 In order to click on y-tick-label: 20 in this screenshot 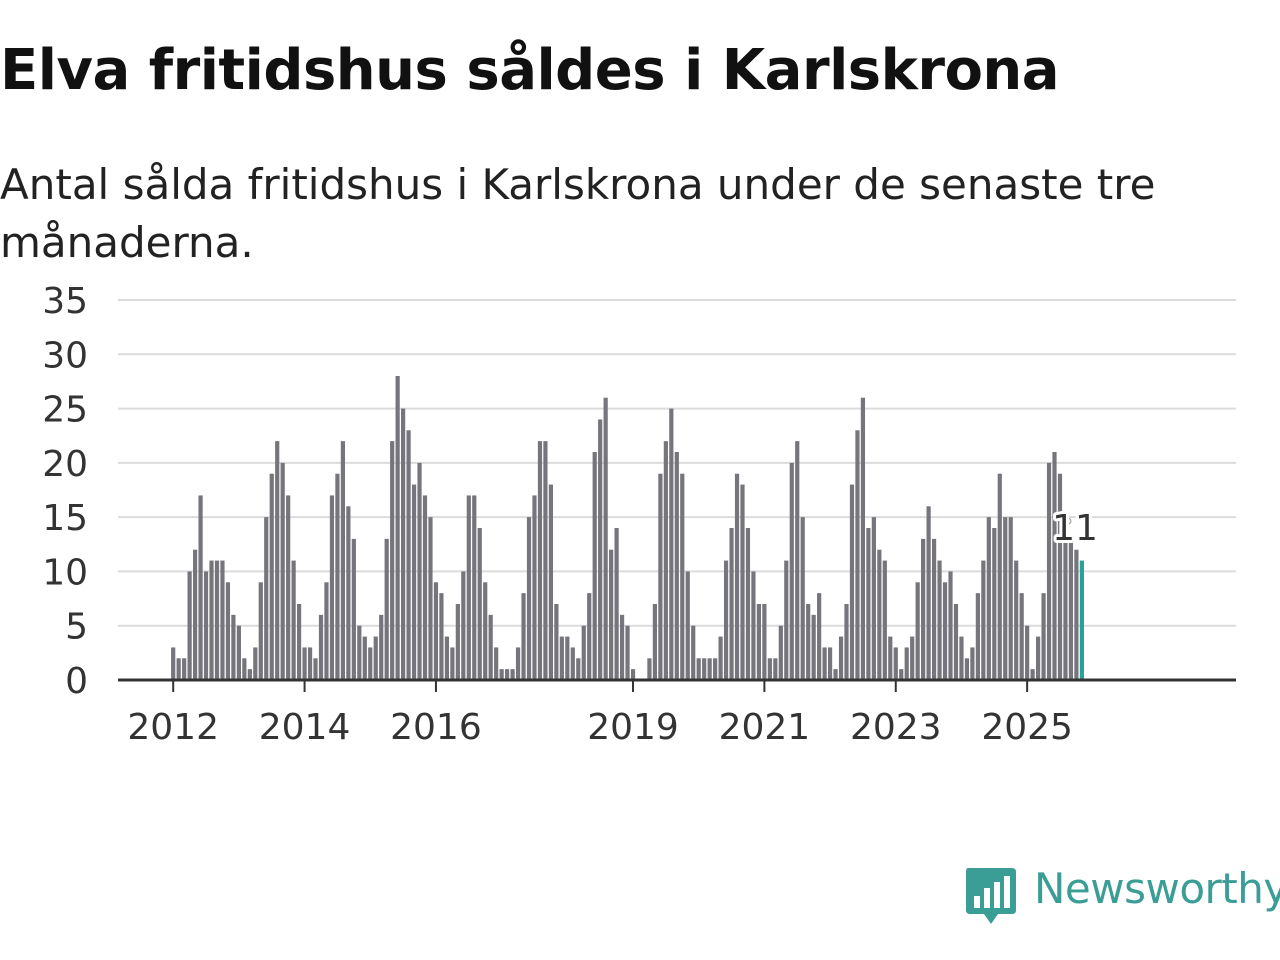, I will do `click(65, 464)`.